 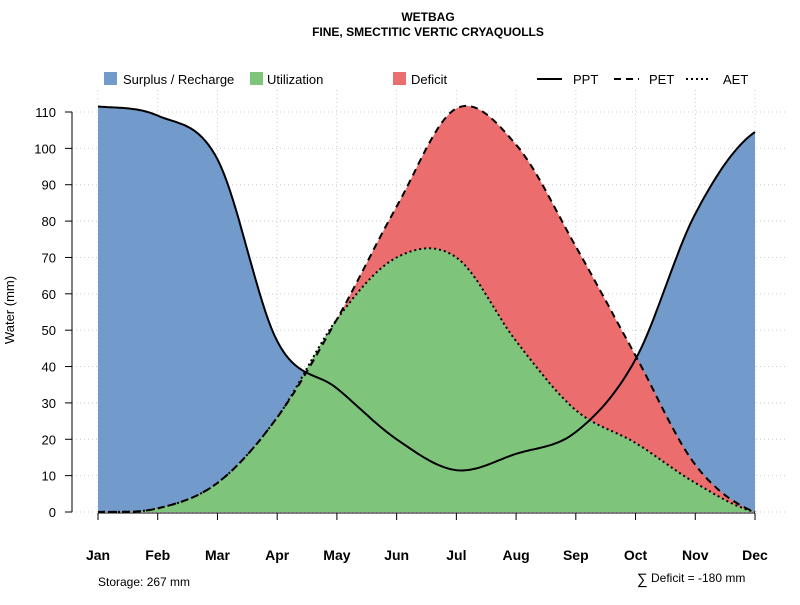 I want to click on x-tick-label: Feb, so click(x=157, y=555).